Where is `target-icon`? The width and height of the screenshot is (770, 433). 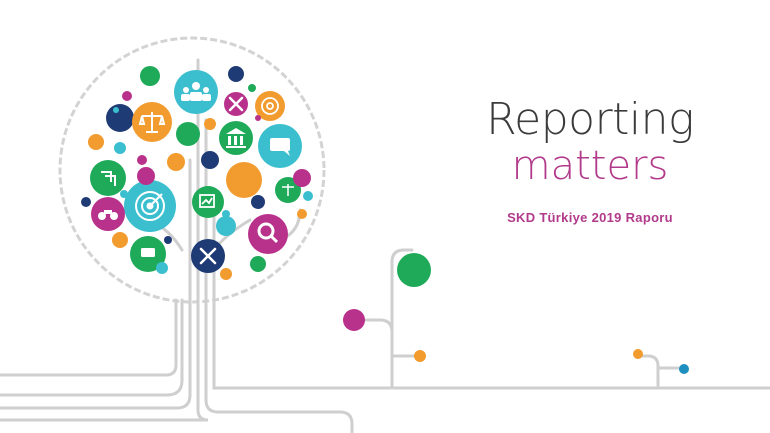
target-icon is located at coordinates (150, 206).